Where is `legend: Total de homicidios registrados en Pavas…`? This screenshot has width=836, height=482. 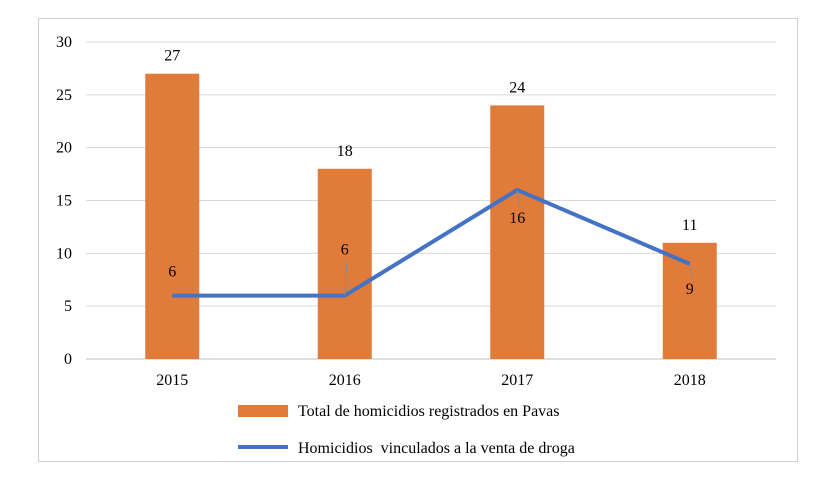 legend: Total de homicidios registrados en Pavas… is located at coordinates (406, 430).